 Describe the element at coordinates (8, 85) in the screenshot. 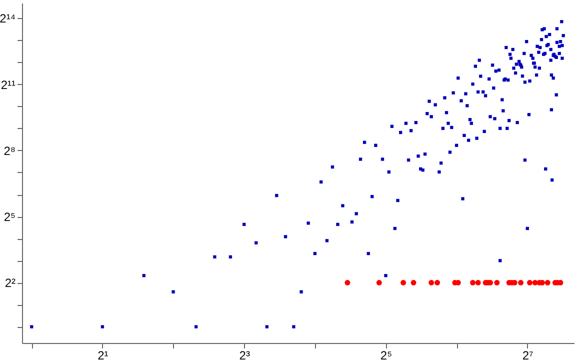

I see `y-tick-label: 2¹¹` at that location.